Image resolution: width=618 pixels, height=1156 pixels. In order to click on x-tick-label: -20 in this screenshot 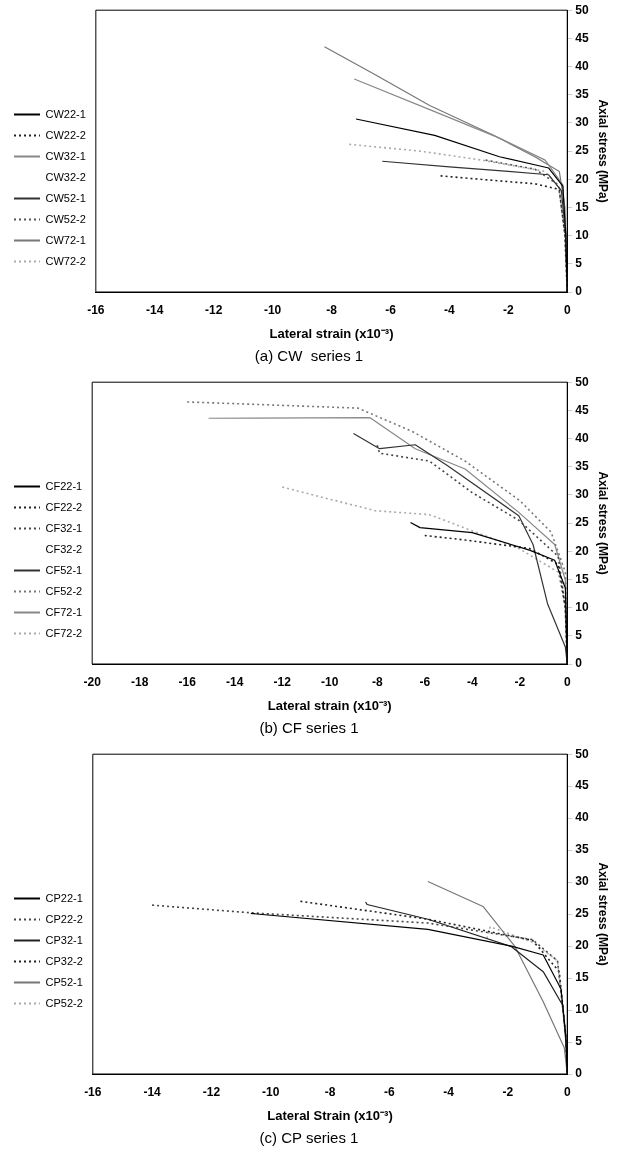, I will do `click(92, 681)`.